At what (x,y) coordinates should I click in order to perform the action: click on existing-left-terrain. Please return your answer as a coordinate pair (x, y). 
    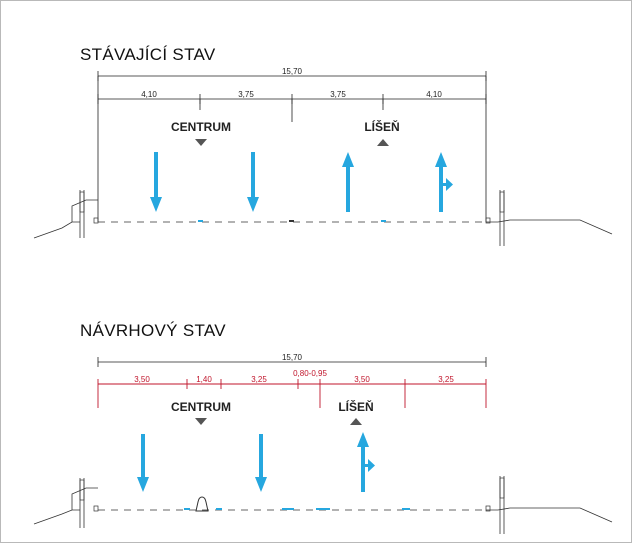
    Looking at the image, I should click on (56, 230).